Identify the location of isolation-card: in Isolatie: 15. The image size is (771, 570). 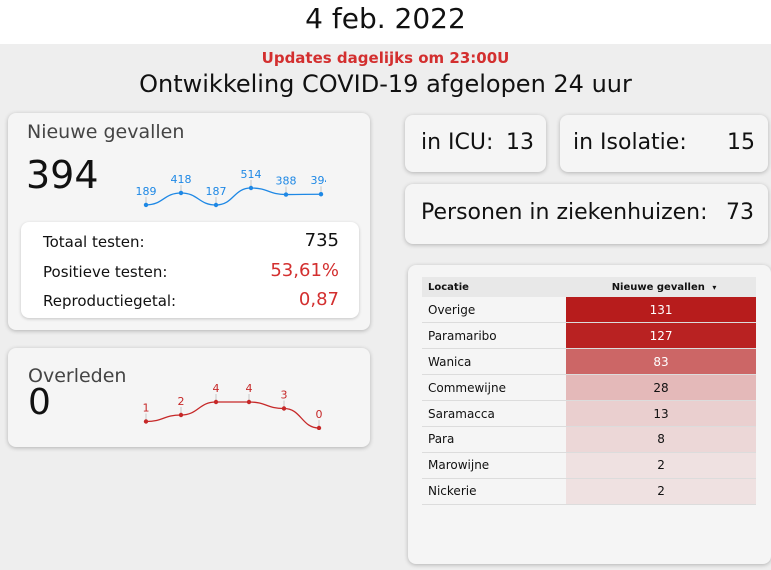
(664, 143).